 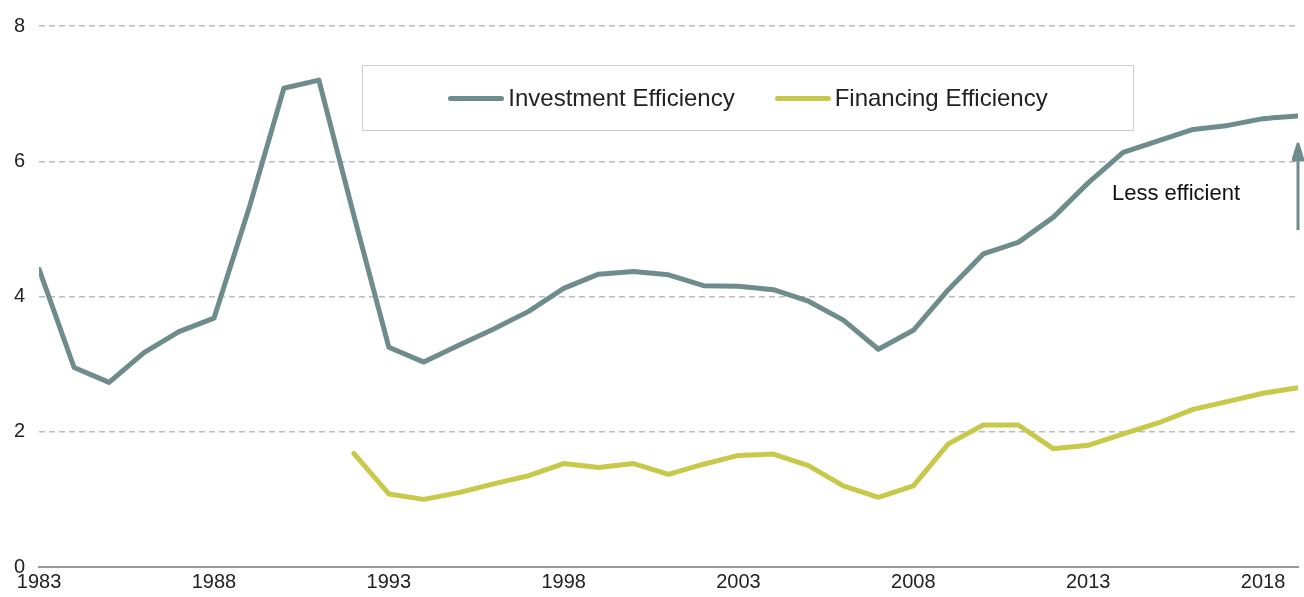 What do you see at coordinates (214, 580) in the screenshot?
I see `x-tick-label: 1988` at bounding box center [214, 580].